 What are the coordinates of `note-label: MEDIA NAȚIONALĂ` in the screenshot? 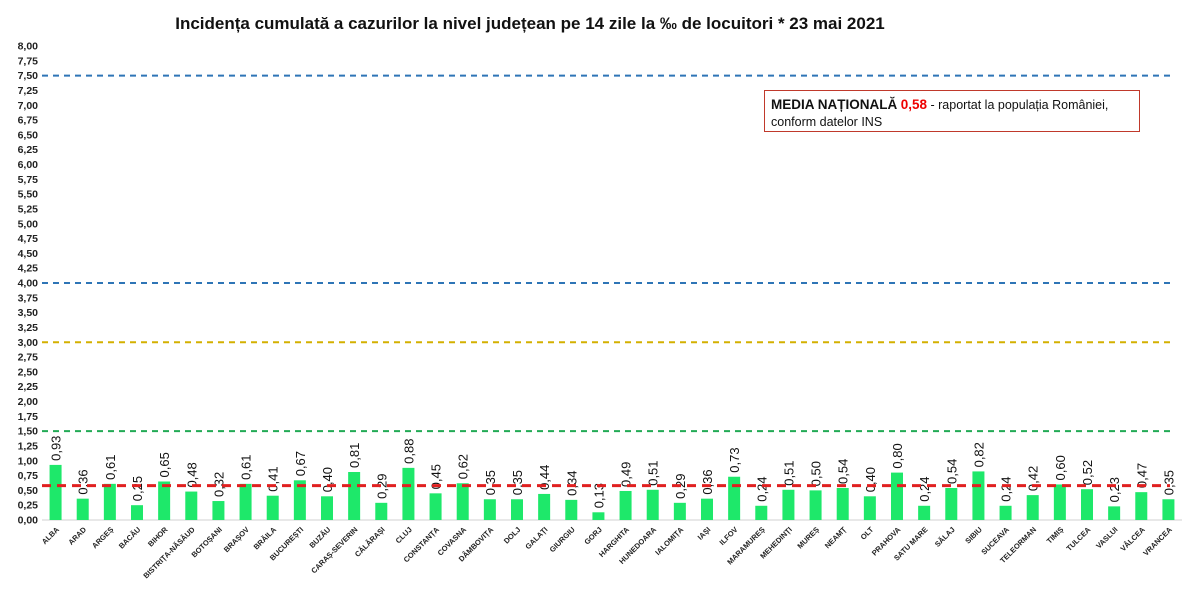 It's located at (834, 104).